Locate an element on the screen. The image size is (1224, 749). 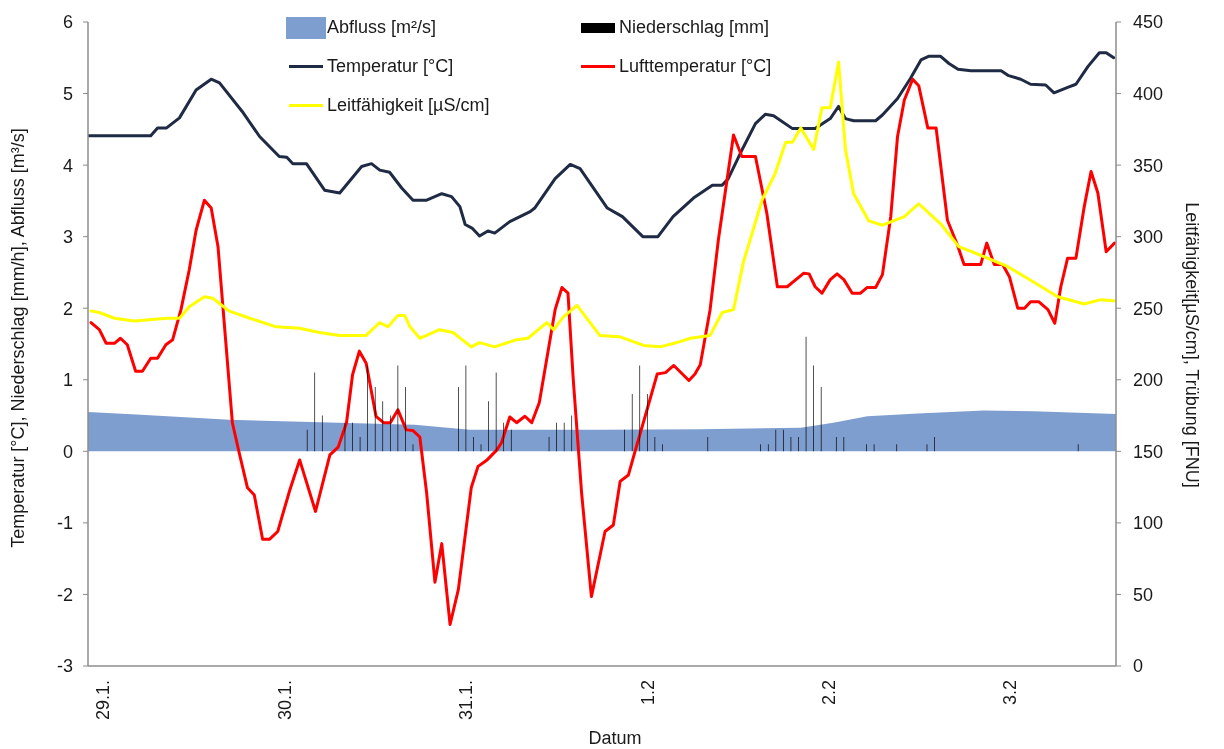
y2-tick-label: 350 is located at coordinates (1148, 165).